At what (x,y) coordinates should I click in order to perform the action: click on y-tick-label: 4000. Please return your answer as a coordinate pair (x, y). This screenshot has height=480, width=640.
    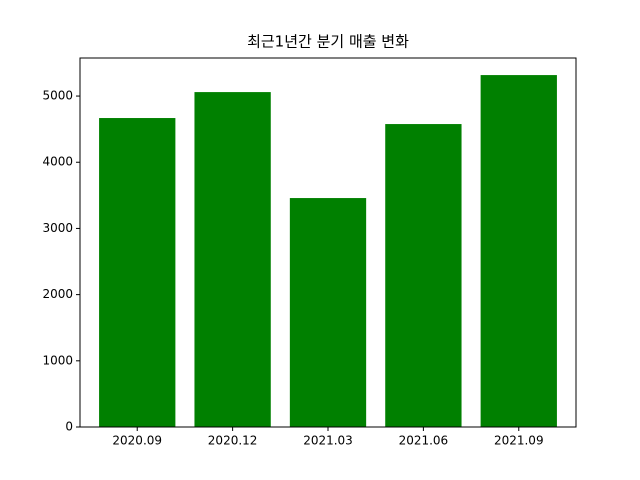
    Looking at the image, I should click on (57, 162).